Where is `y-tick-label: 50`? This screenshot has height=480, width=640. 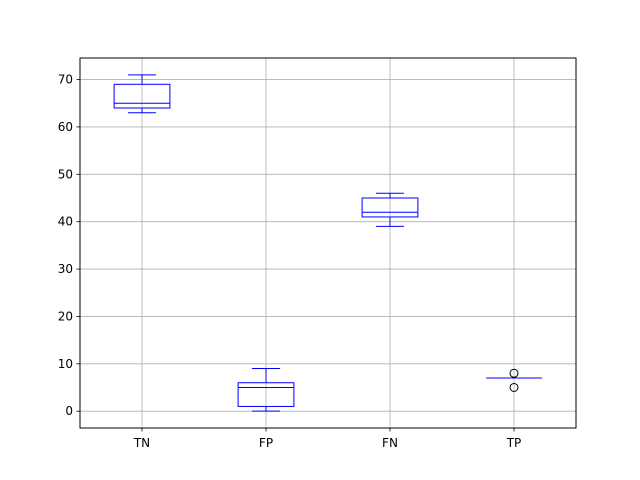 y-tick-label: 50 is located at coordinates (65, 174).